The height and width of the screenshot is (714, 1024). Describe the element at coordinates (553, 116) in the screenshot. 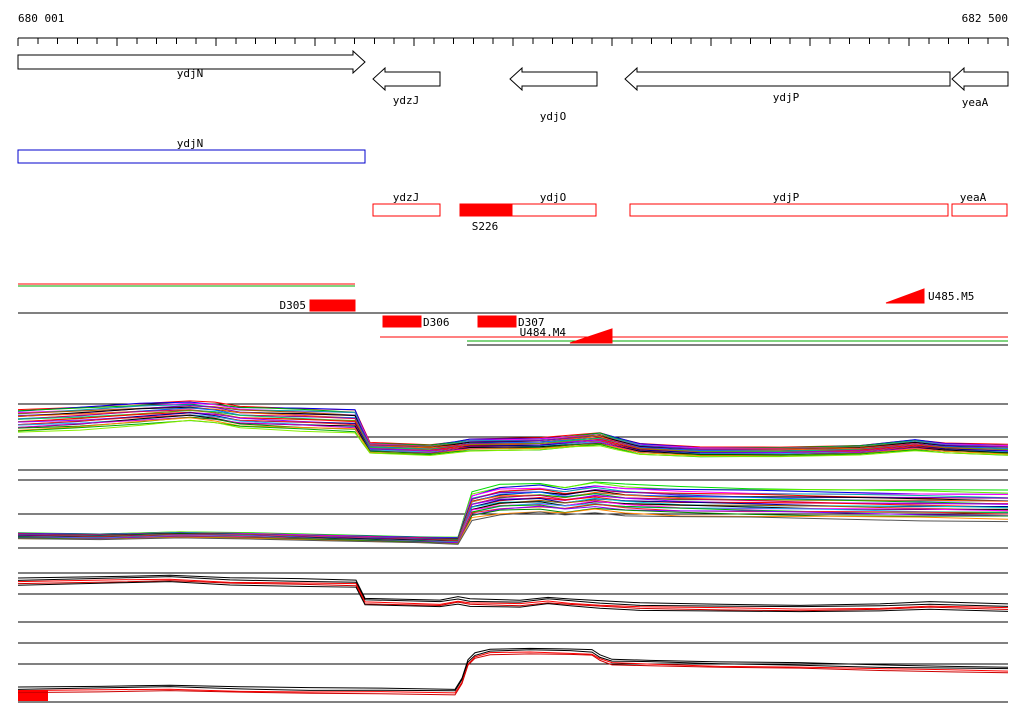

I see `gene-label-ydjO: ydjO` at that location.